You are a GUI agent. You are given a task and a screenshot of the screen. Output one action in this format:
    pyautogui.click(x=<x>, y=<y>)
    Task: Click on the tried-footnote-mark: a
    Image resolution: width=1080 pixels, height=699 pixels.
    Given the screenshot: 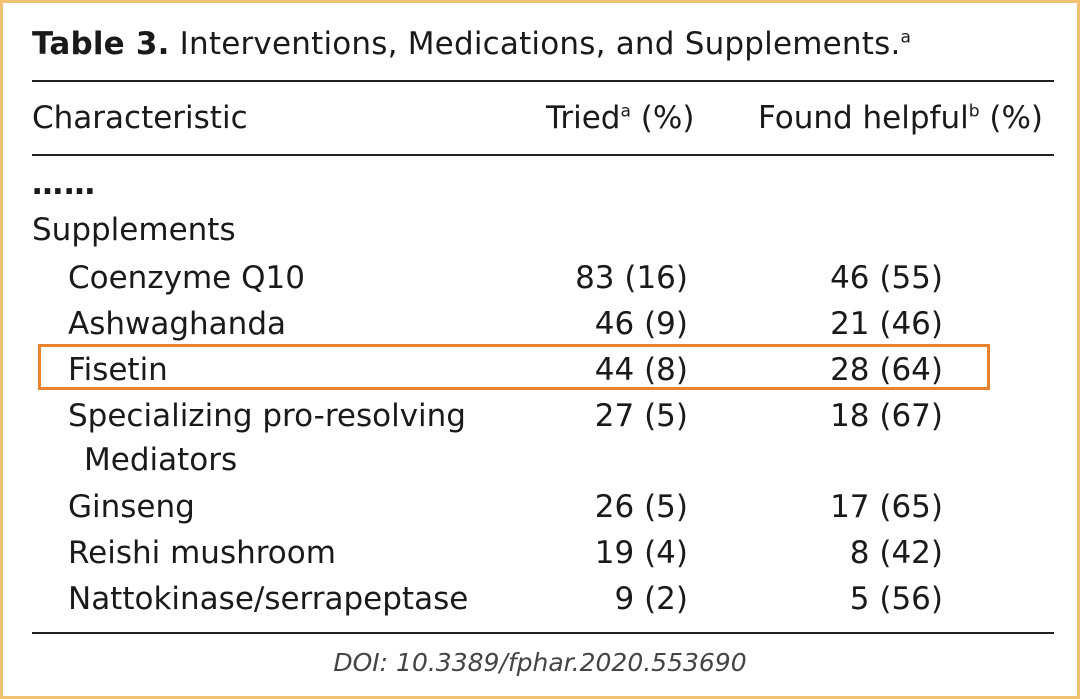 What is the action you would take?
    pyautogui.click(x=625, y=111)
    